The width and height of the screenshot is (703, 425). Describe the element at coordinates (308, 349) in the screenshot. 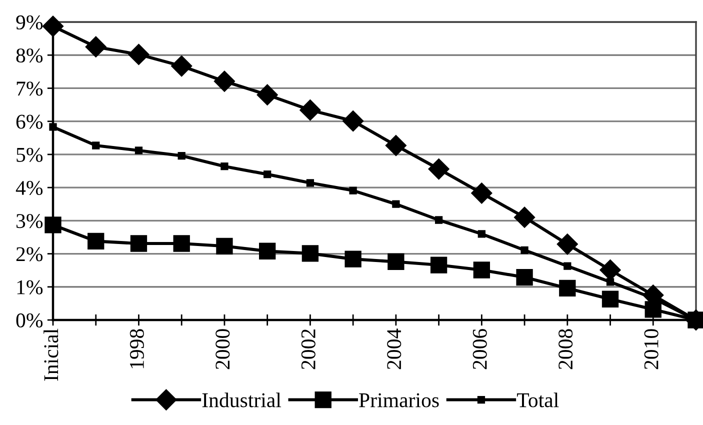

I see `x-tick-label: 2002` at that location.